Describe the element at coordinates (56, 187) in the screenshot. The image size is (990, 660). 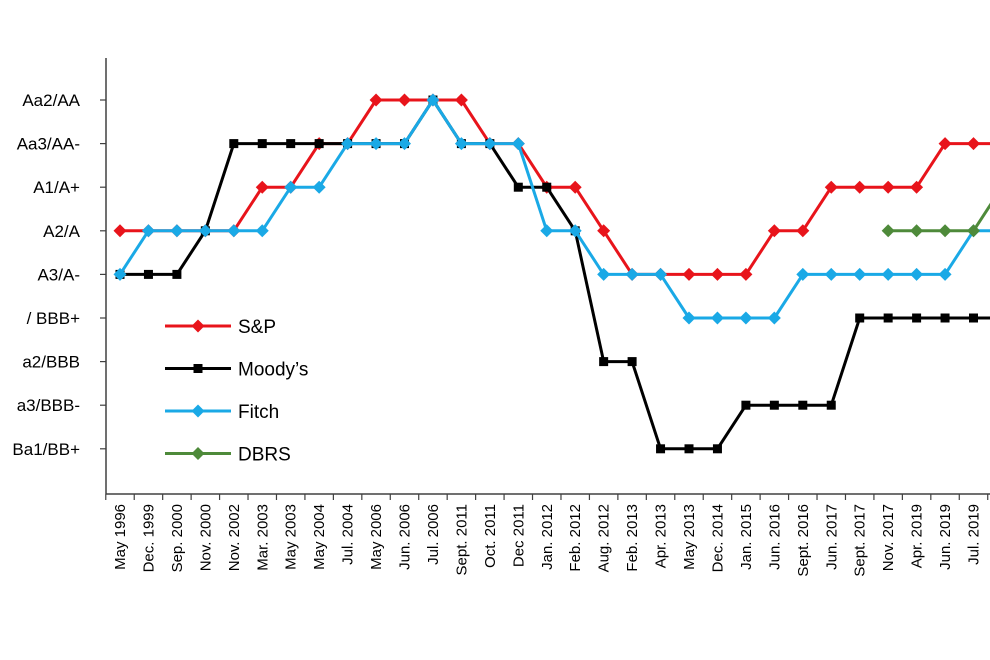
I see `y-tick-label: A1/A+` at that location.